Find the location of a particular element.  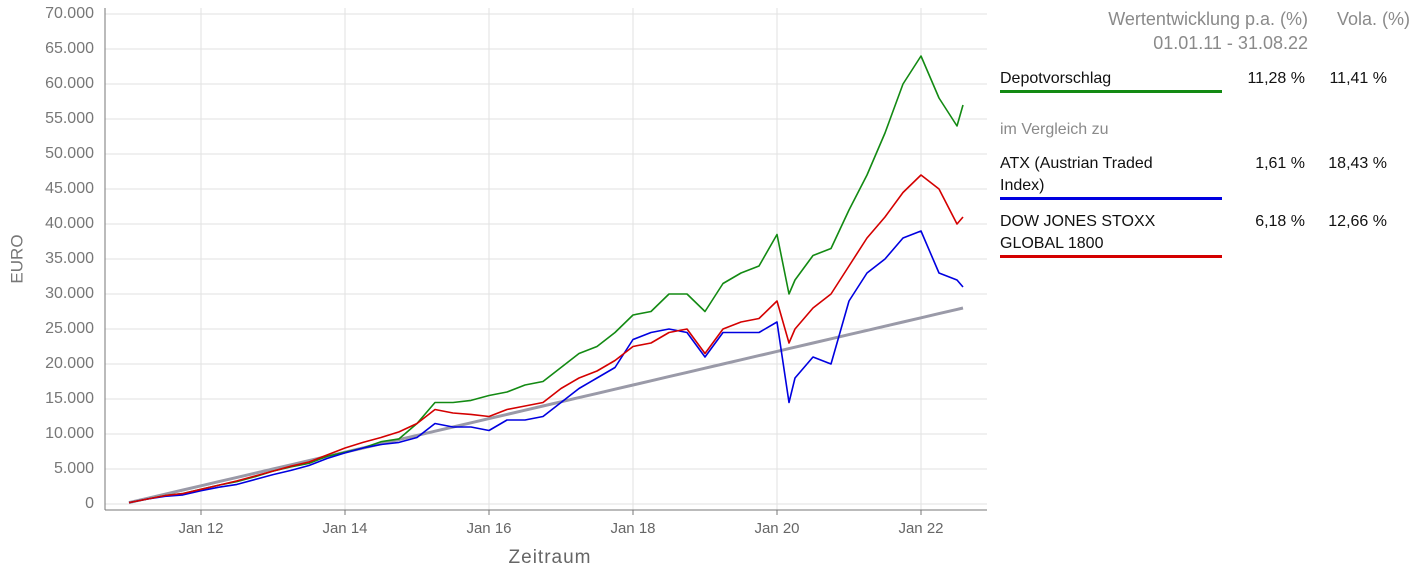

y-tick-label: 65.000 is located at coordinates (69, 48).